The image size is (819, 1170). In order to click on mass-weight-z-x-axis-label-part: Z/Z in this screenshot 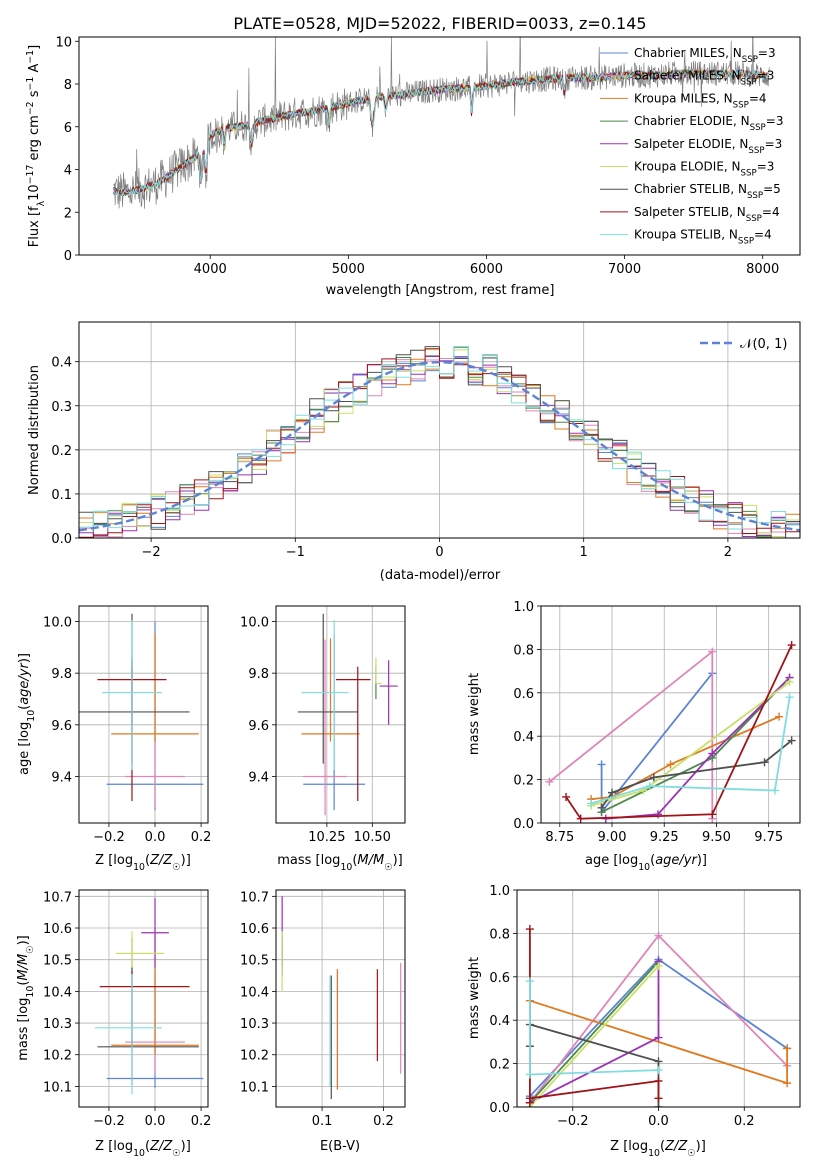, I will do `click(676, 1146)`.